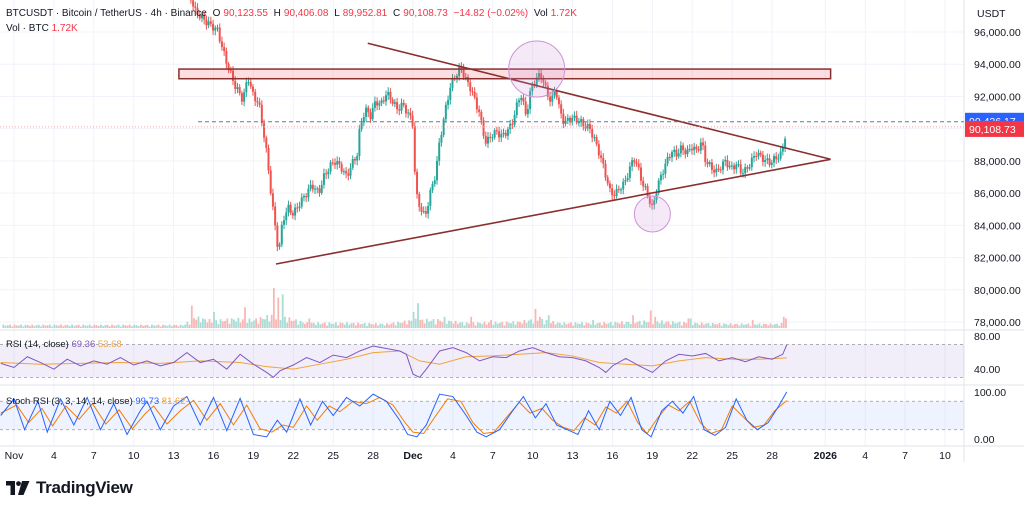 This screenshot has width=1024, height=506. I want to click on rsi-pane-label: RSI (14, close) 69.36 53.68, so click(64, 344).